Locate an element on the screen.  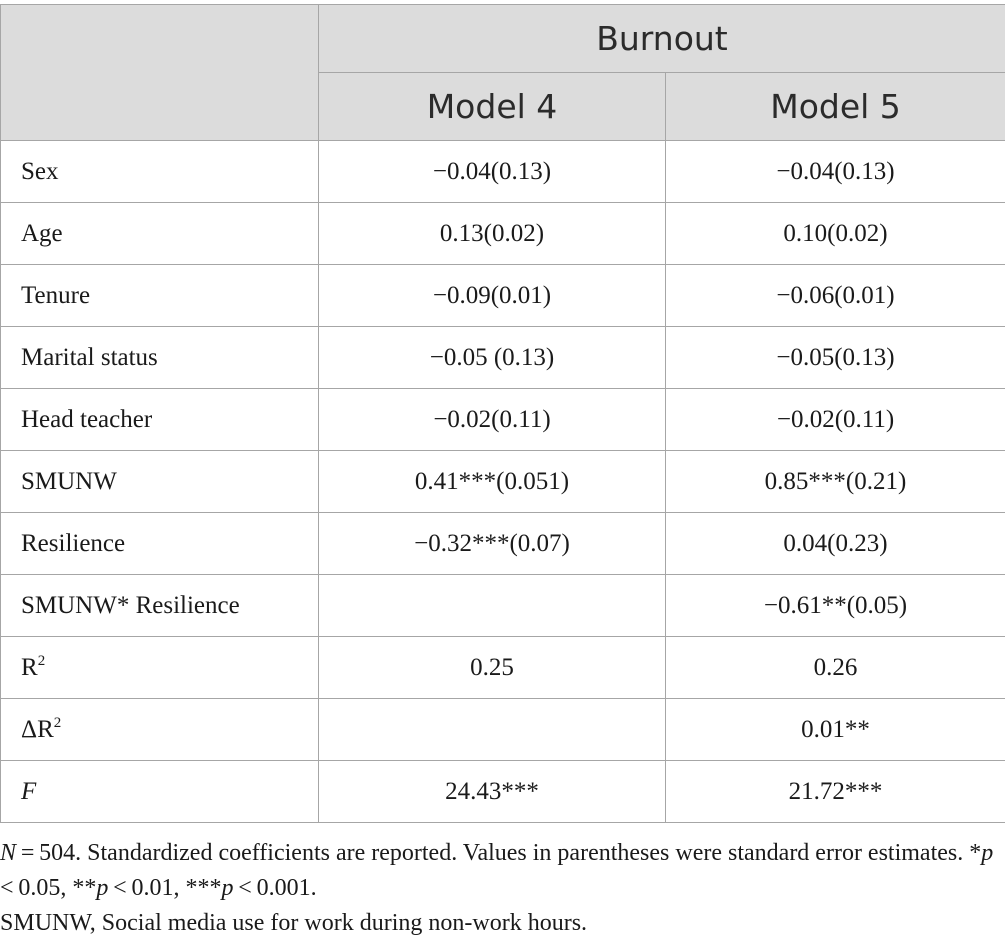
table-row: Tenure −0.09(0.01) −0.06(0.01) is located at coordinates (502, 295).